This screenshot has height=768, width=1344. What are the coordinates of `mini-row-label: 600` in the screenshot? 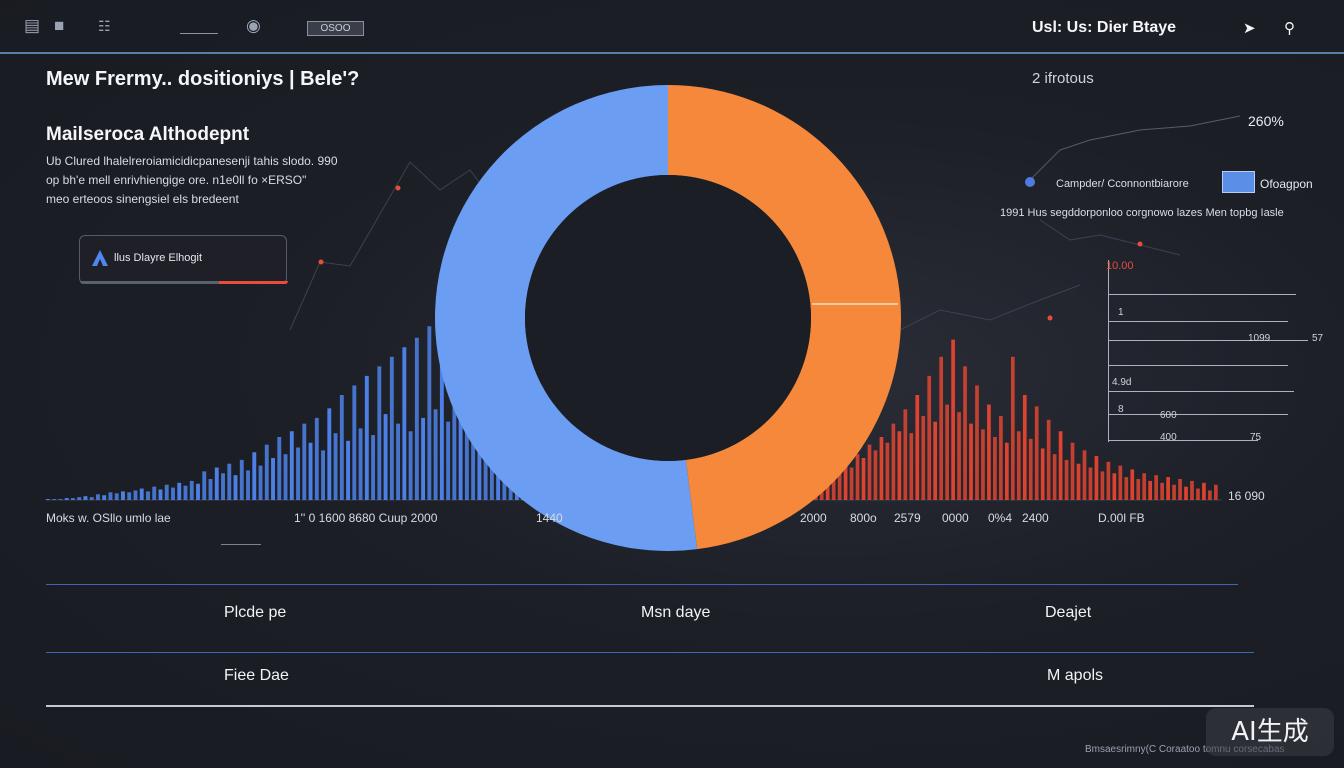 It's located at (1168, 415).